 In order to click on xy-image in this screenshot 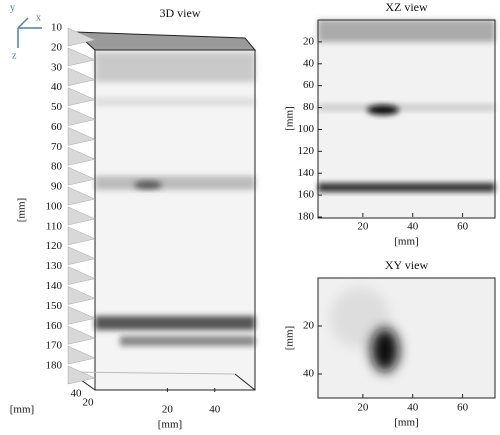, I will do `click(406, 338)`.